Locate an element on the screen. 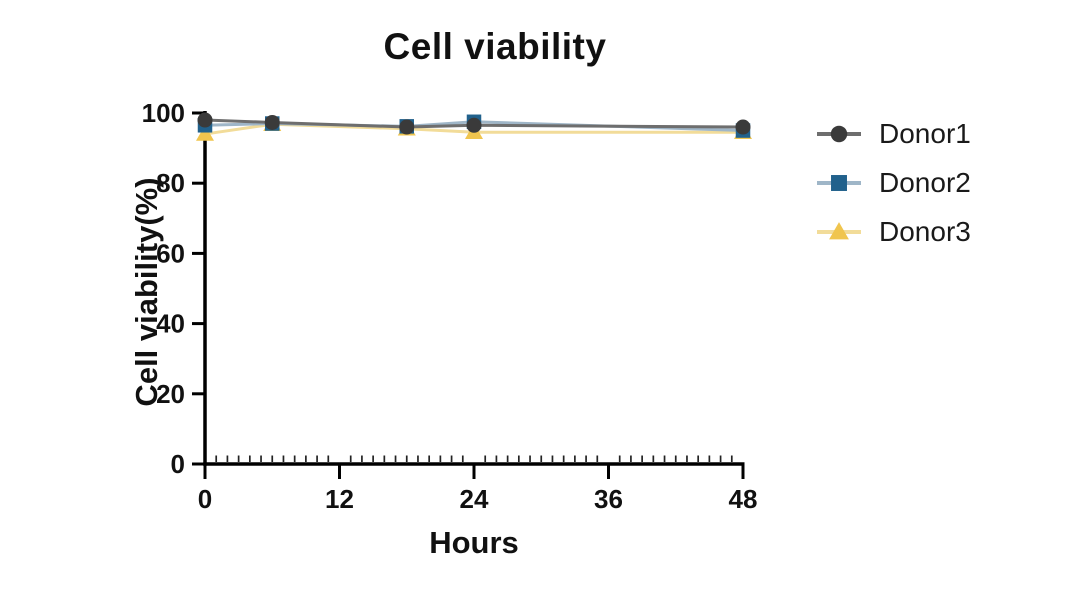  donor1-legend-marker-icon is located at coordinates (839, 133).